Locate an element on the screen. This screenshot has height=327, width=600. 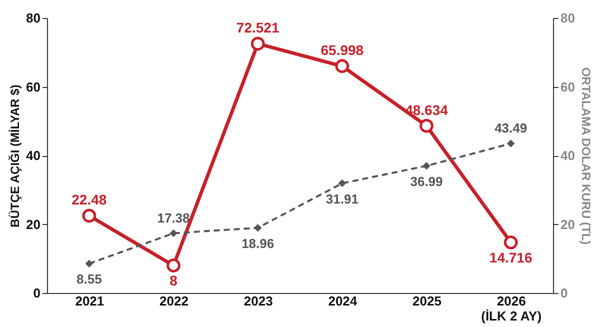
data-label: 17.38 is located at coordinates (173, 218).